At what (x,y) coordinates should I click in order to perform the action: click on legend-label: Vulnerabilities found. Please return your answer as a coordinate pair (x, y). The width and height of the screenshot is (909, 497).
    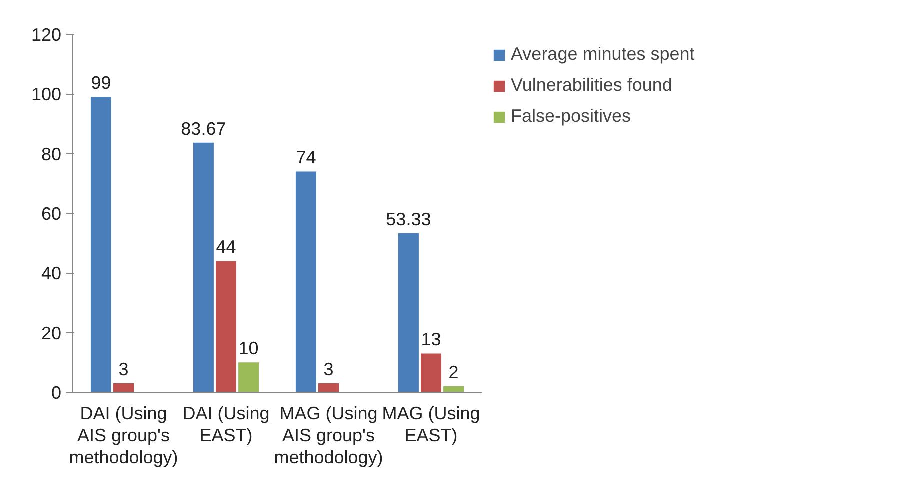
    Looking at the image, I should click on (591, 85).